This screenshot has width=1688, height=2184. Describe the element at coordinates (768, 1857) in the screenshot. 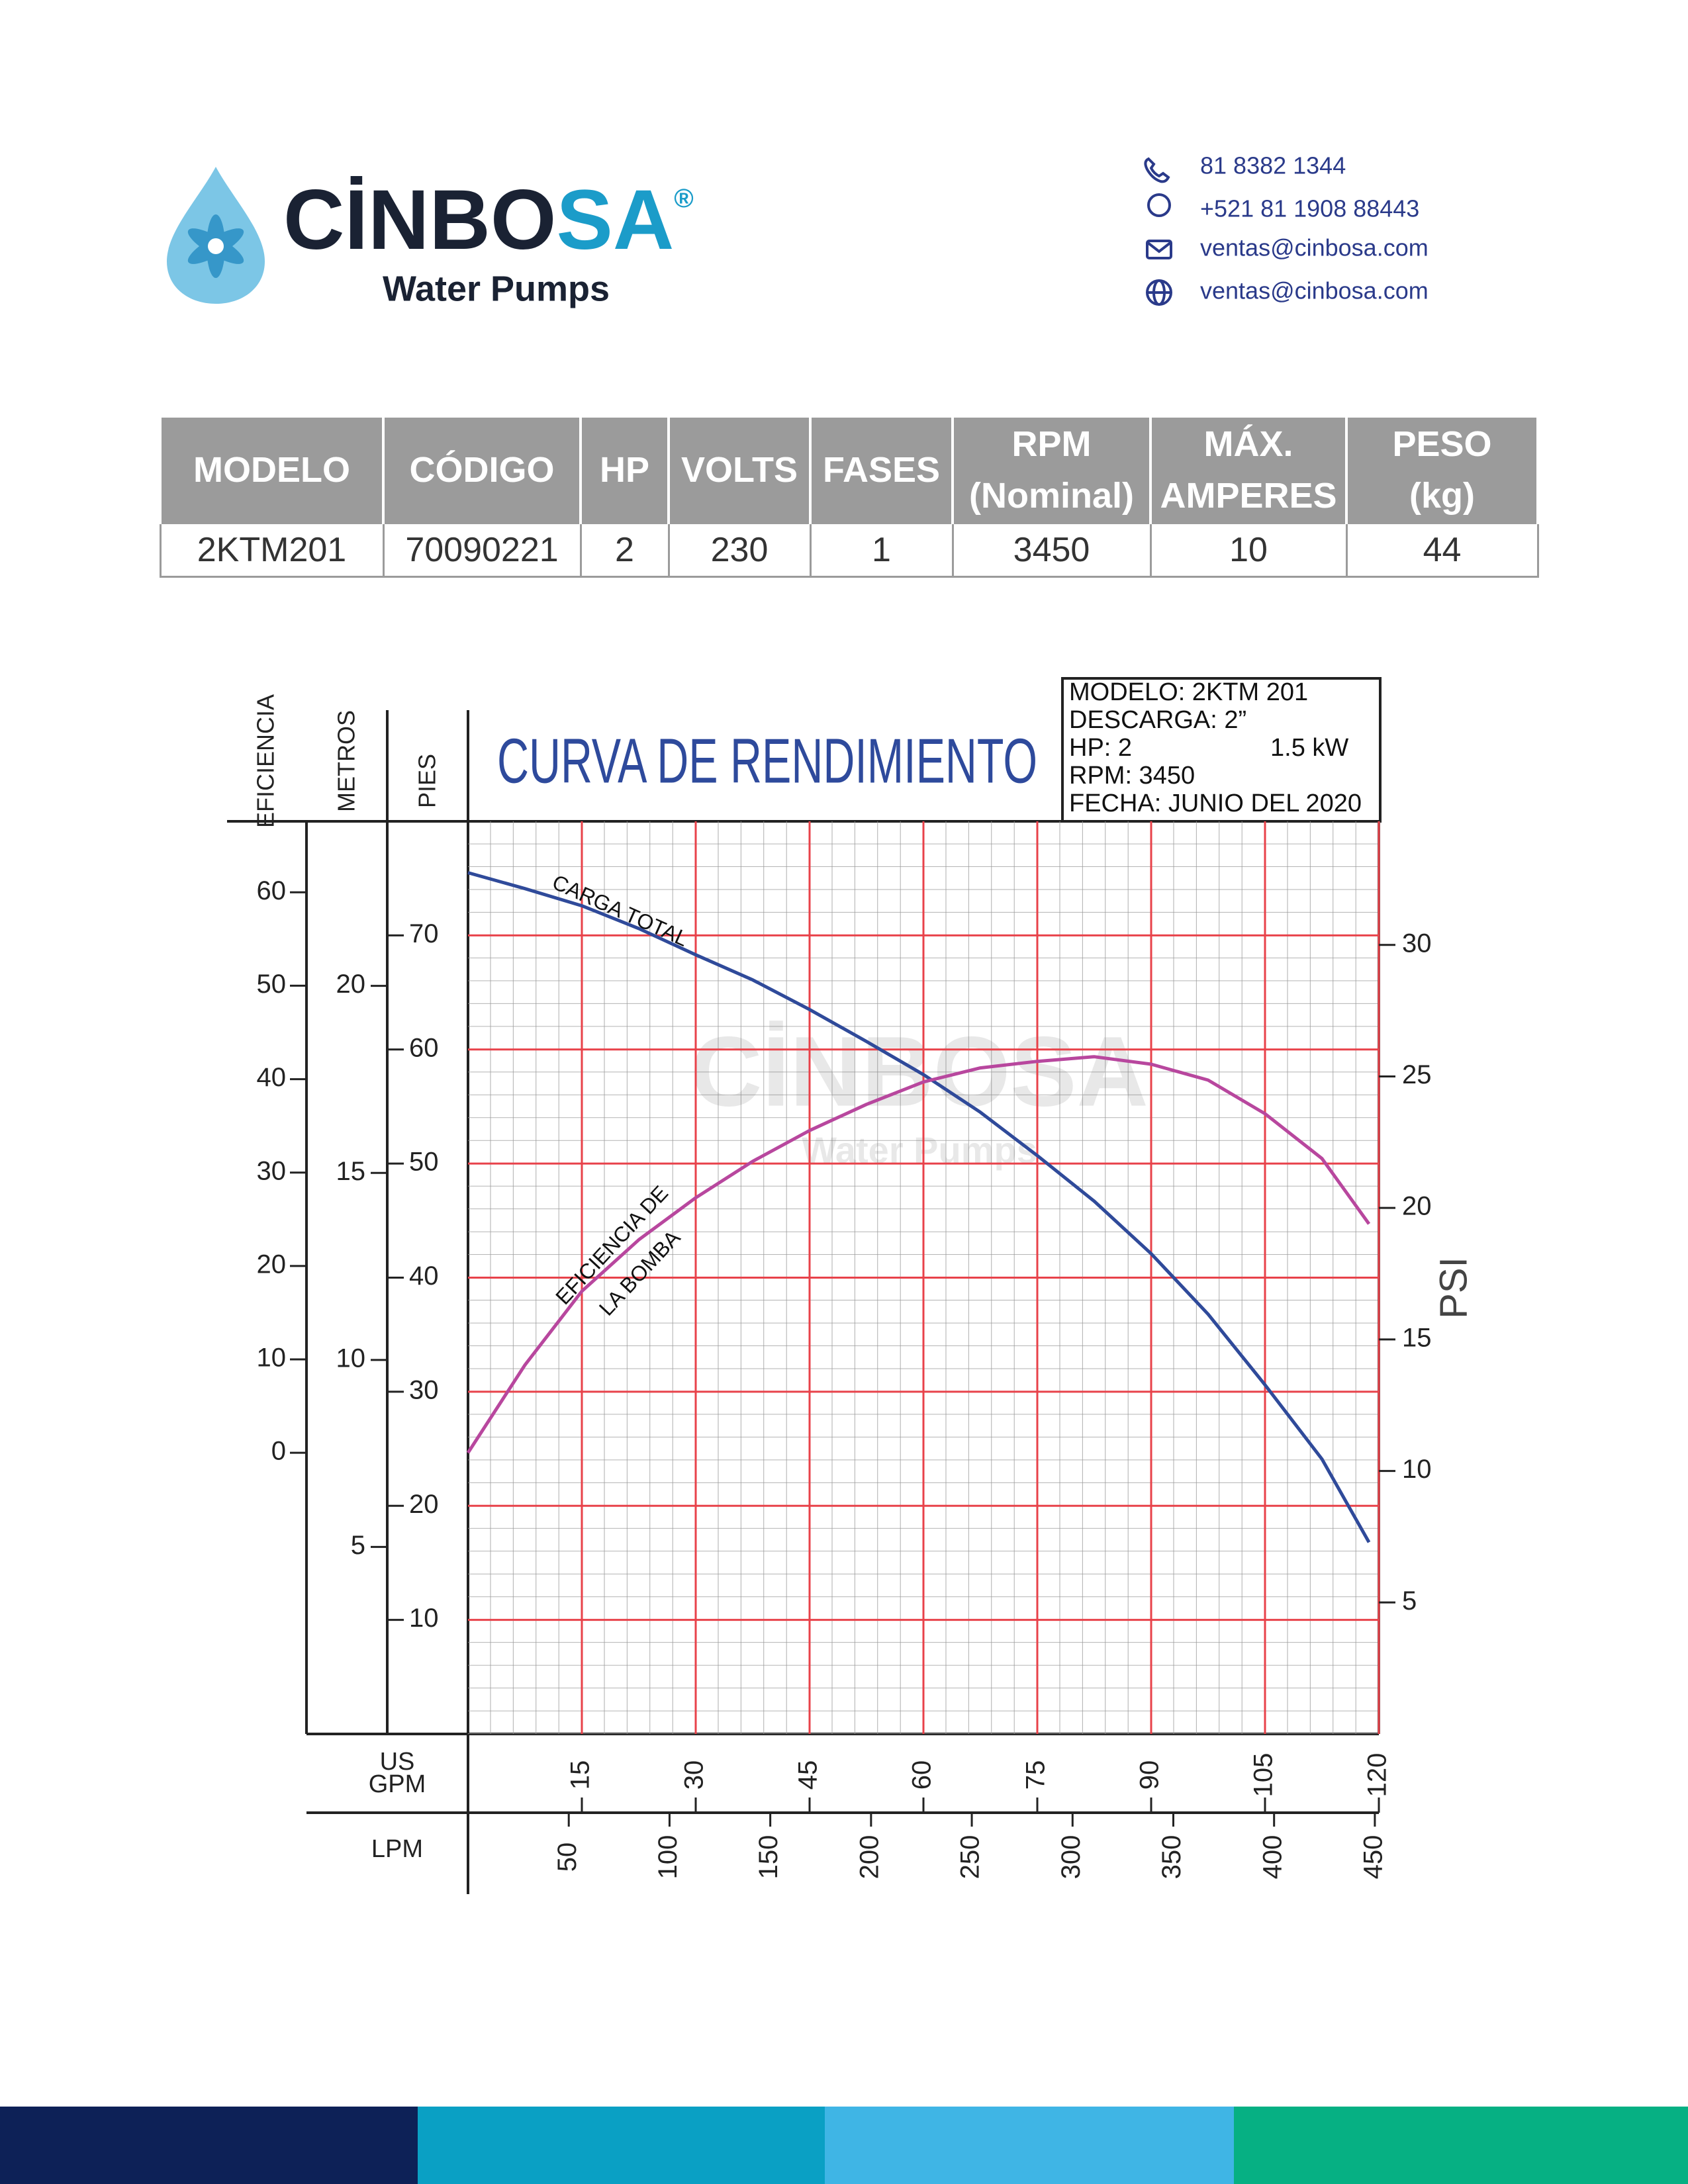

I see `x2-tick-label: 150` at that location.